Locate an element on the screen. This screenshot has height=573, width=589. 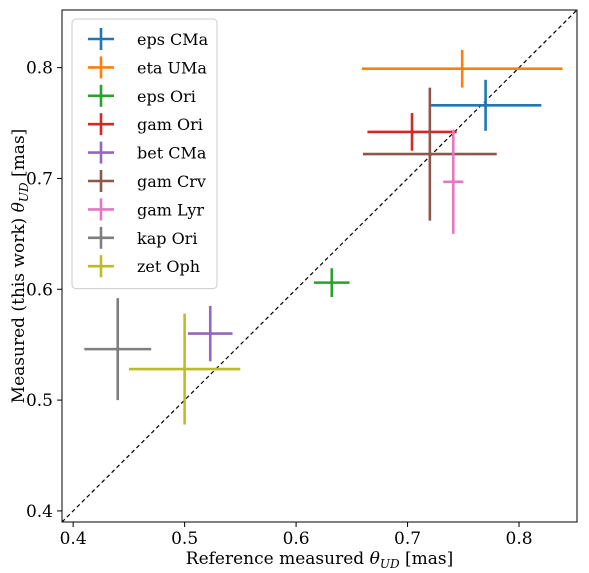
x-tick-label: 0.8 is located at coordinates (519, 539).